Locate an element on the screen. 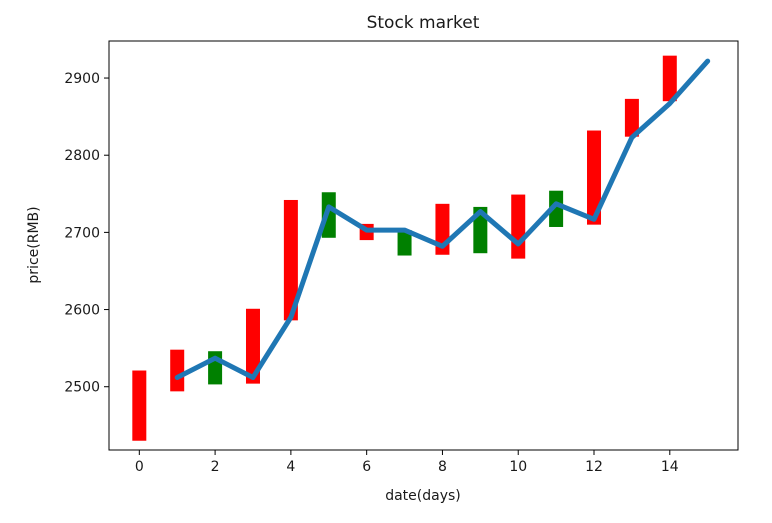 This screenshot has width=772, height=523. x-tick-label: 12 is located at coordinates (594, 467).